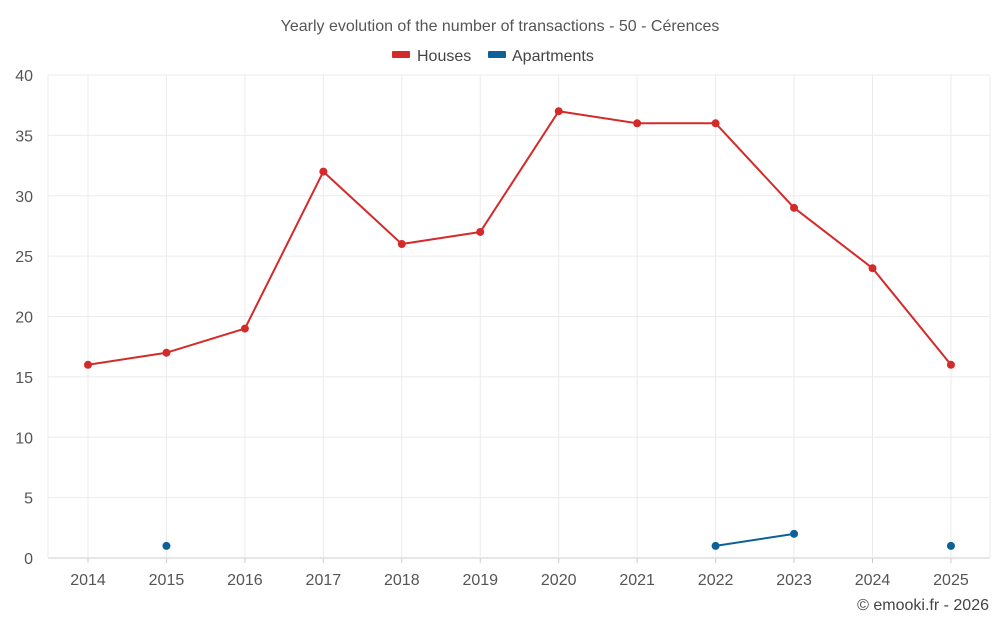 Image resolution: width=1000 pixels, height=625 pixels. What do you see at coordinates (24, 197) in the screenshot?
I see `y-tick-label: 30` at bounding box center [24, 197].